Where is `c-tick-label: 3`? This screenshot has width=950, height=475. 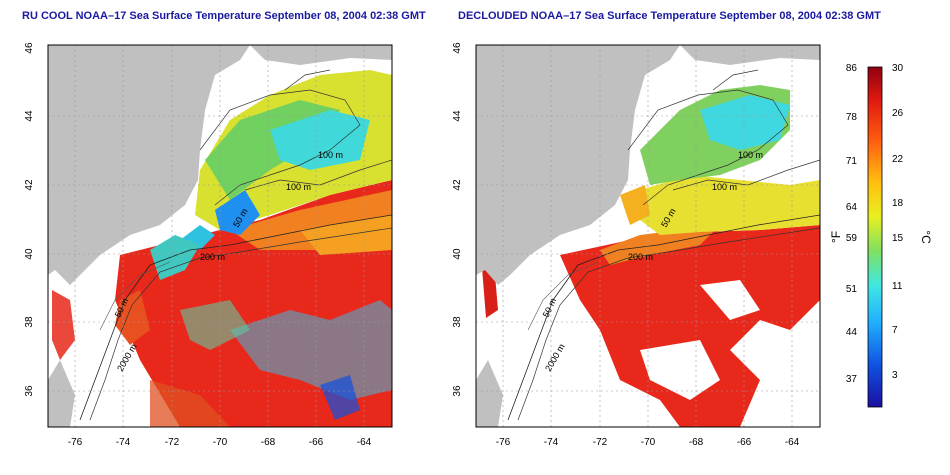 c-tick-label: 3 is located at coordinates (895, 375).